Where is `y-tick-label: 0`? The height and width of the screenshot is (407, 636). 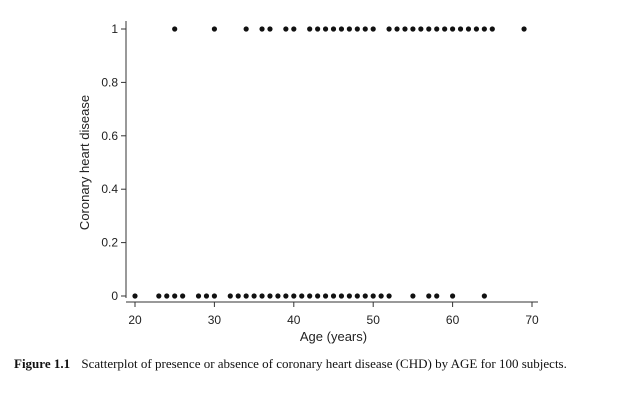
y-tick-label: 0 is located at coordinates (114, 296).